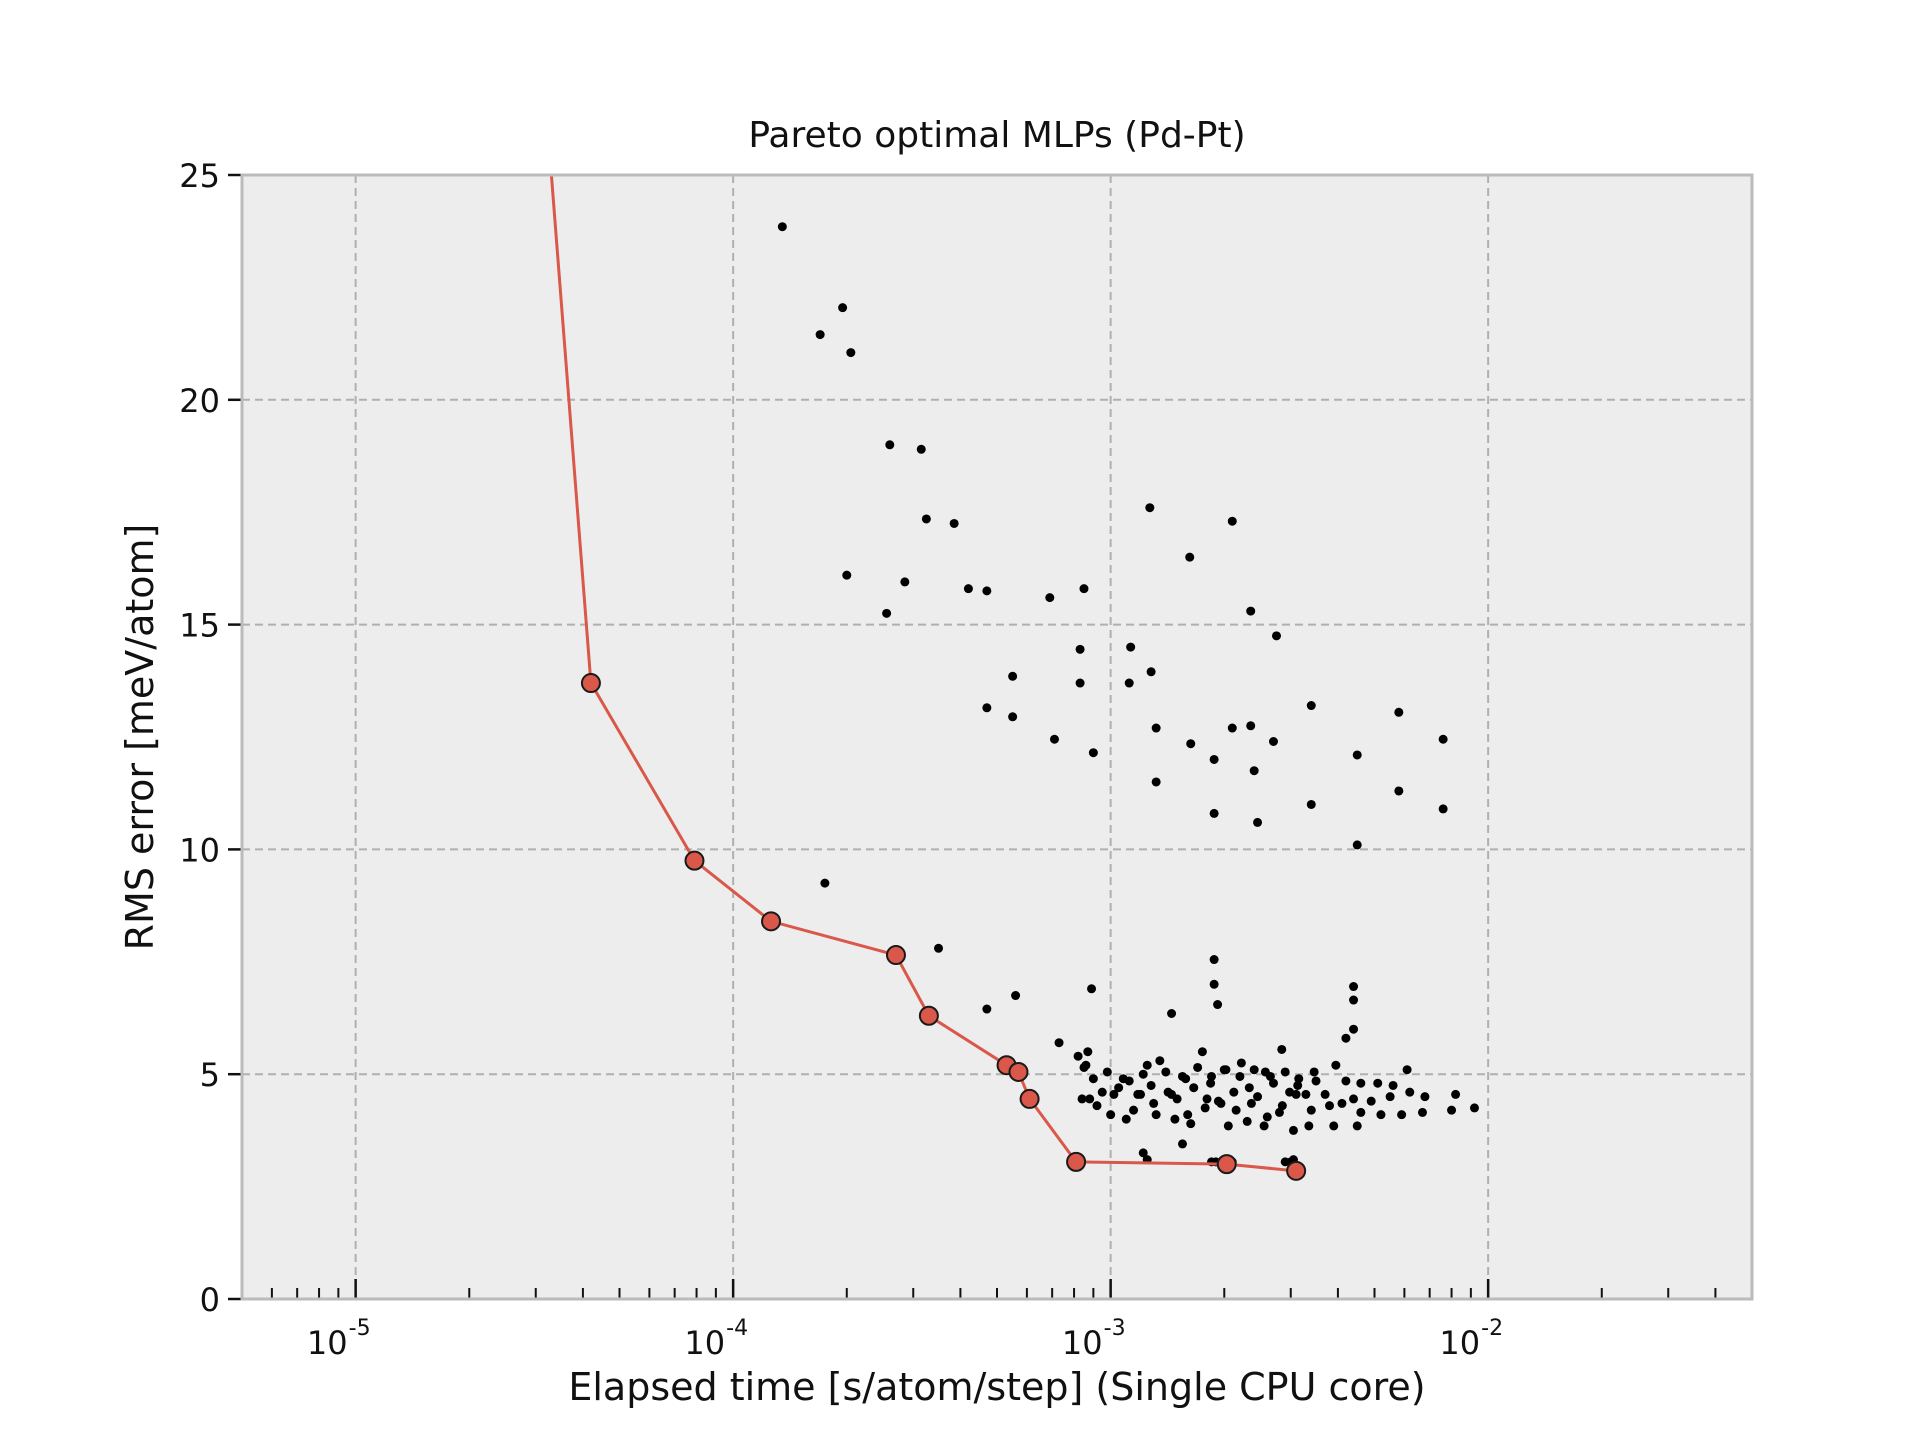 The width and height of the screenshot is (1920, 1440). What do you see at coordinates (737, 1328) in the screenshot?
I see `x-tick-exponent: -4` at bounding box center [737, 1328].